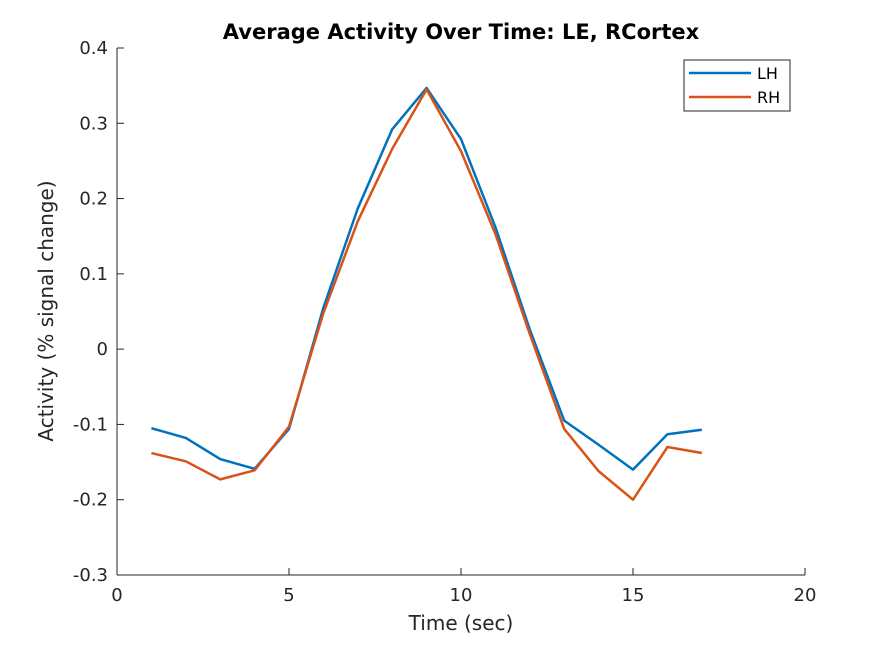 The width and height of the screenshot is (891, 645). Describe the element at coordinates (633, 595) in the screenshot. I see `x-tick-label: 15` at that location.